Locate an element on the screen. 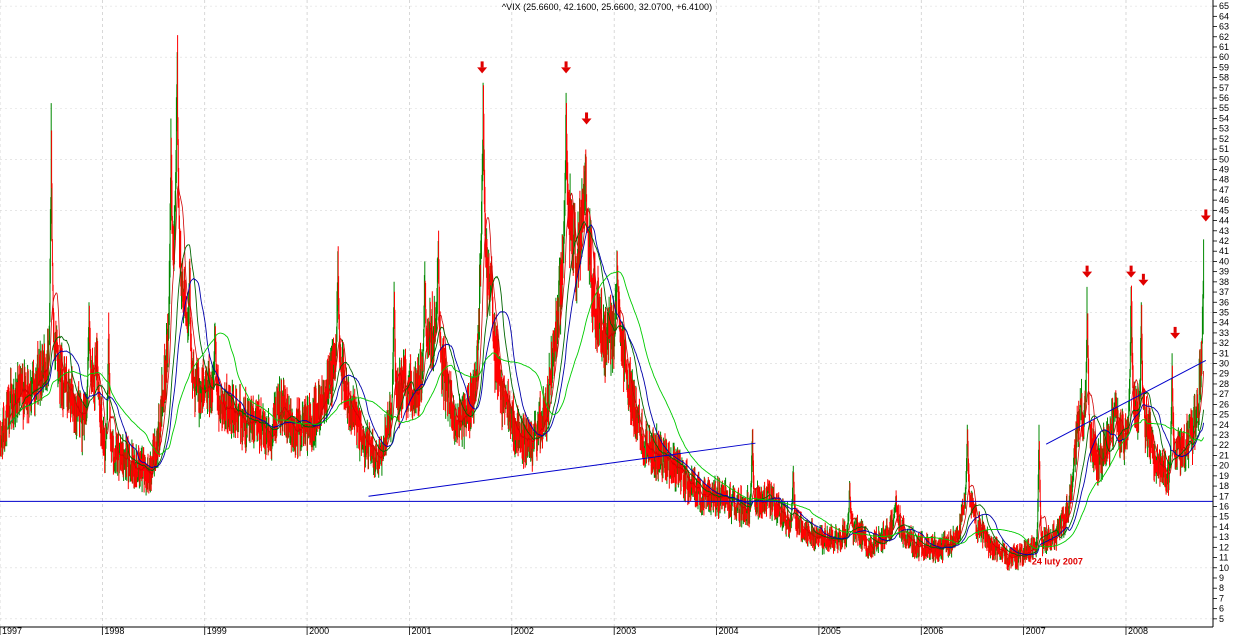 This screenshot has height=636, width=1250. y-tick-label: 21 is located at coordinates (1224, 455).